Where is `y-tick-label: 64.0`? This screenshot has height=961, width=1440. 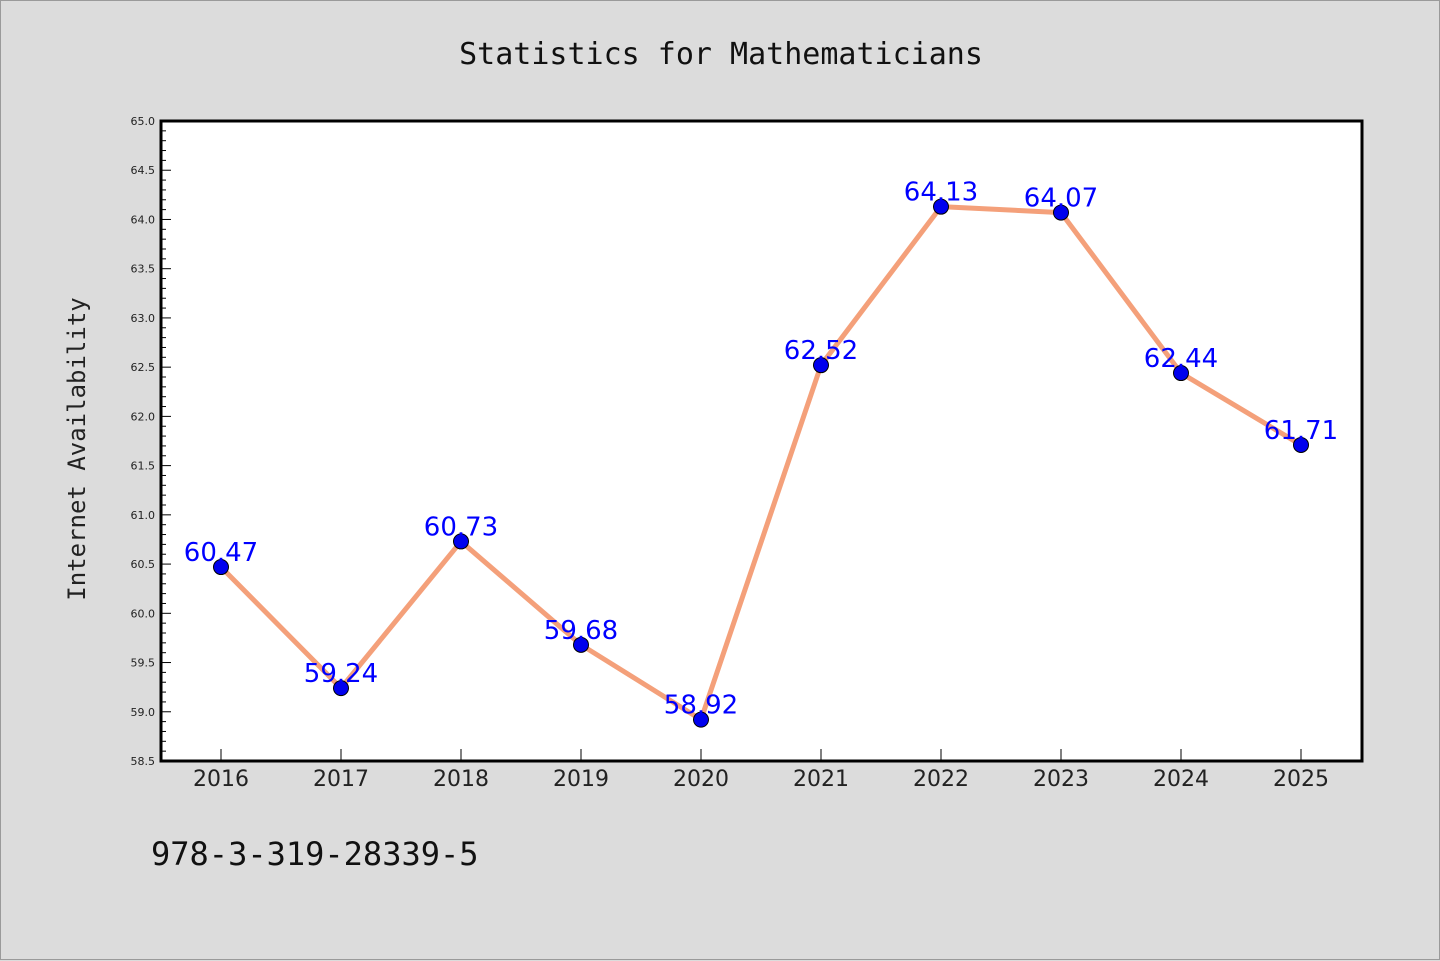 y-tick-label: 64.0 is located at coordinates (143, 219).